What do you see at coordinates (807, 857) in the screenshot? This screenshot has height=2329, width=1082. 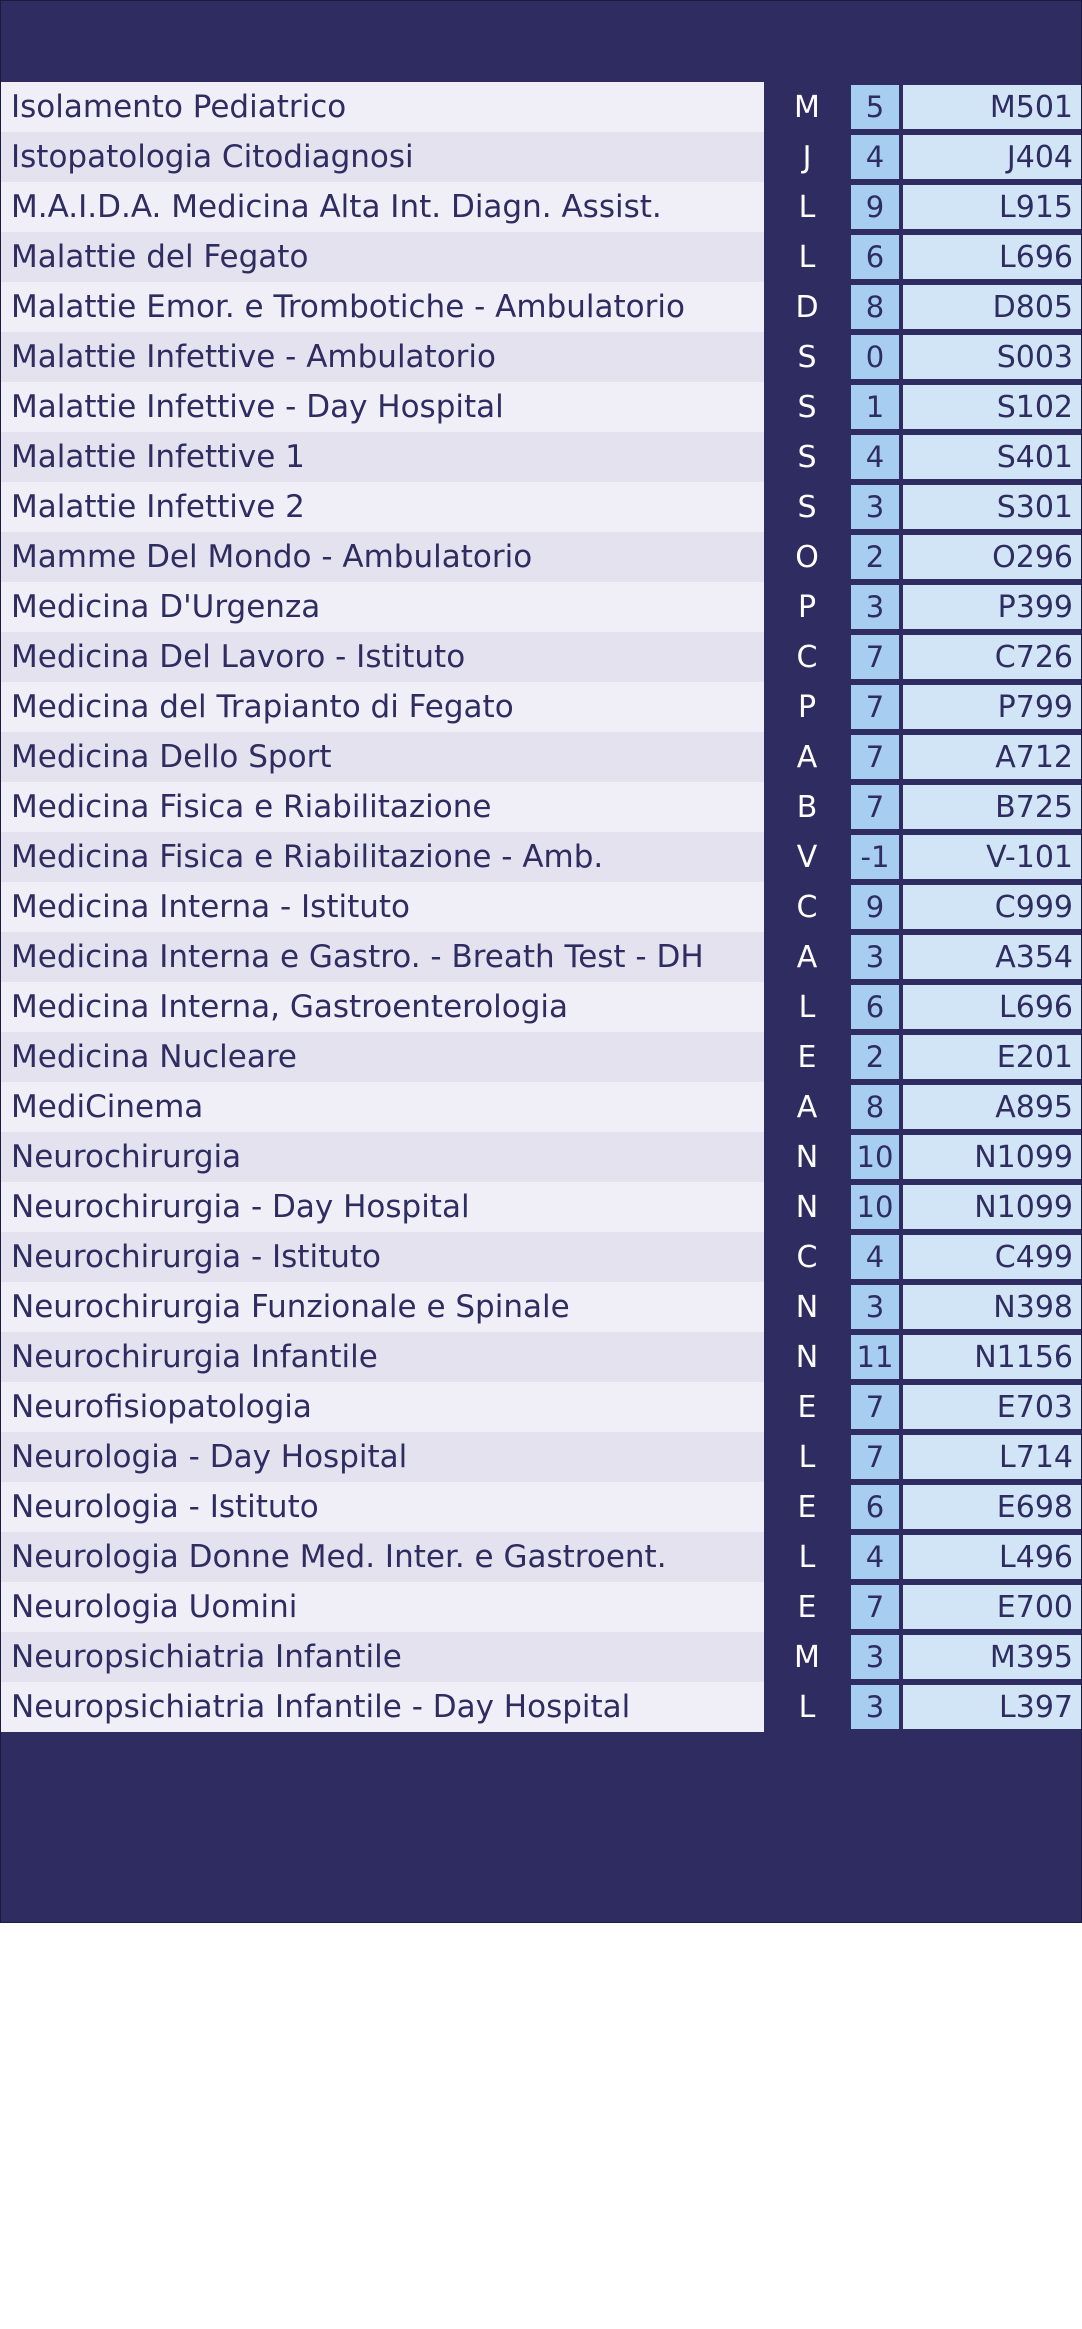 I see `building-letter: V` at bounding box center [807, 857].